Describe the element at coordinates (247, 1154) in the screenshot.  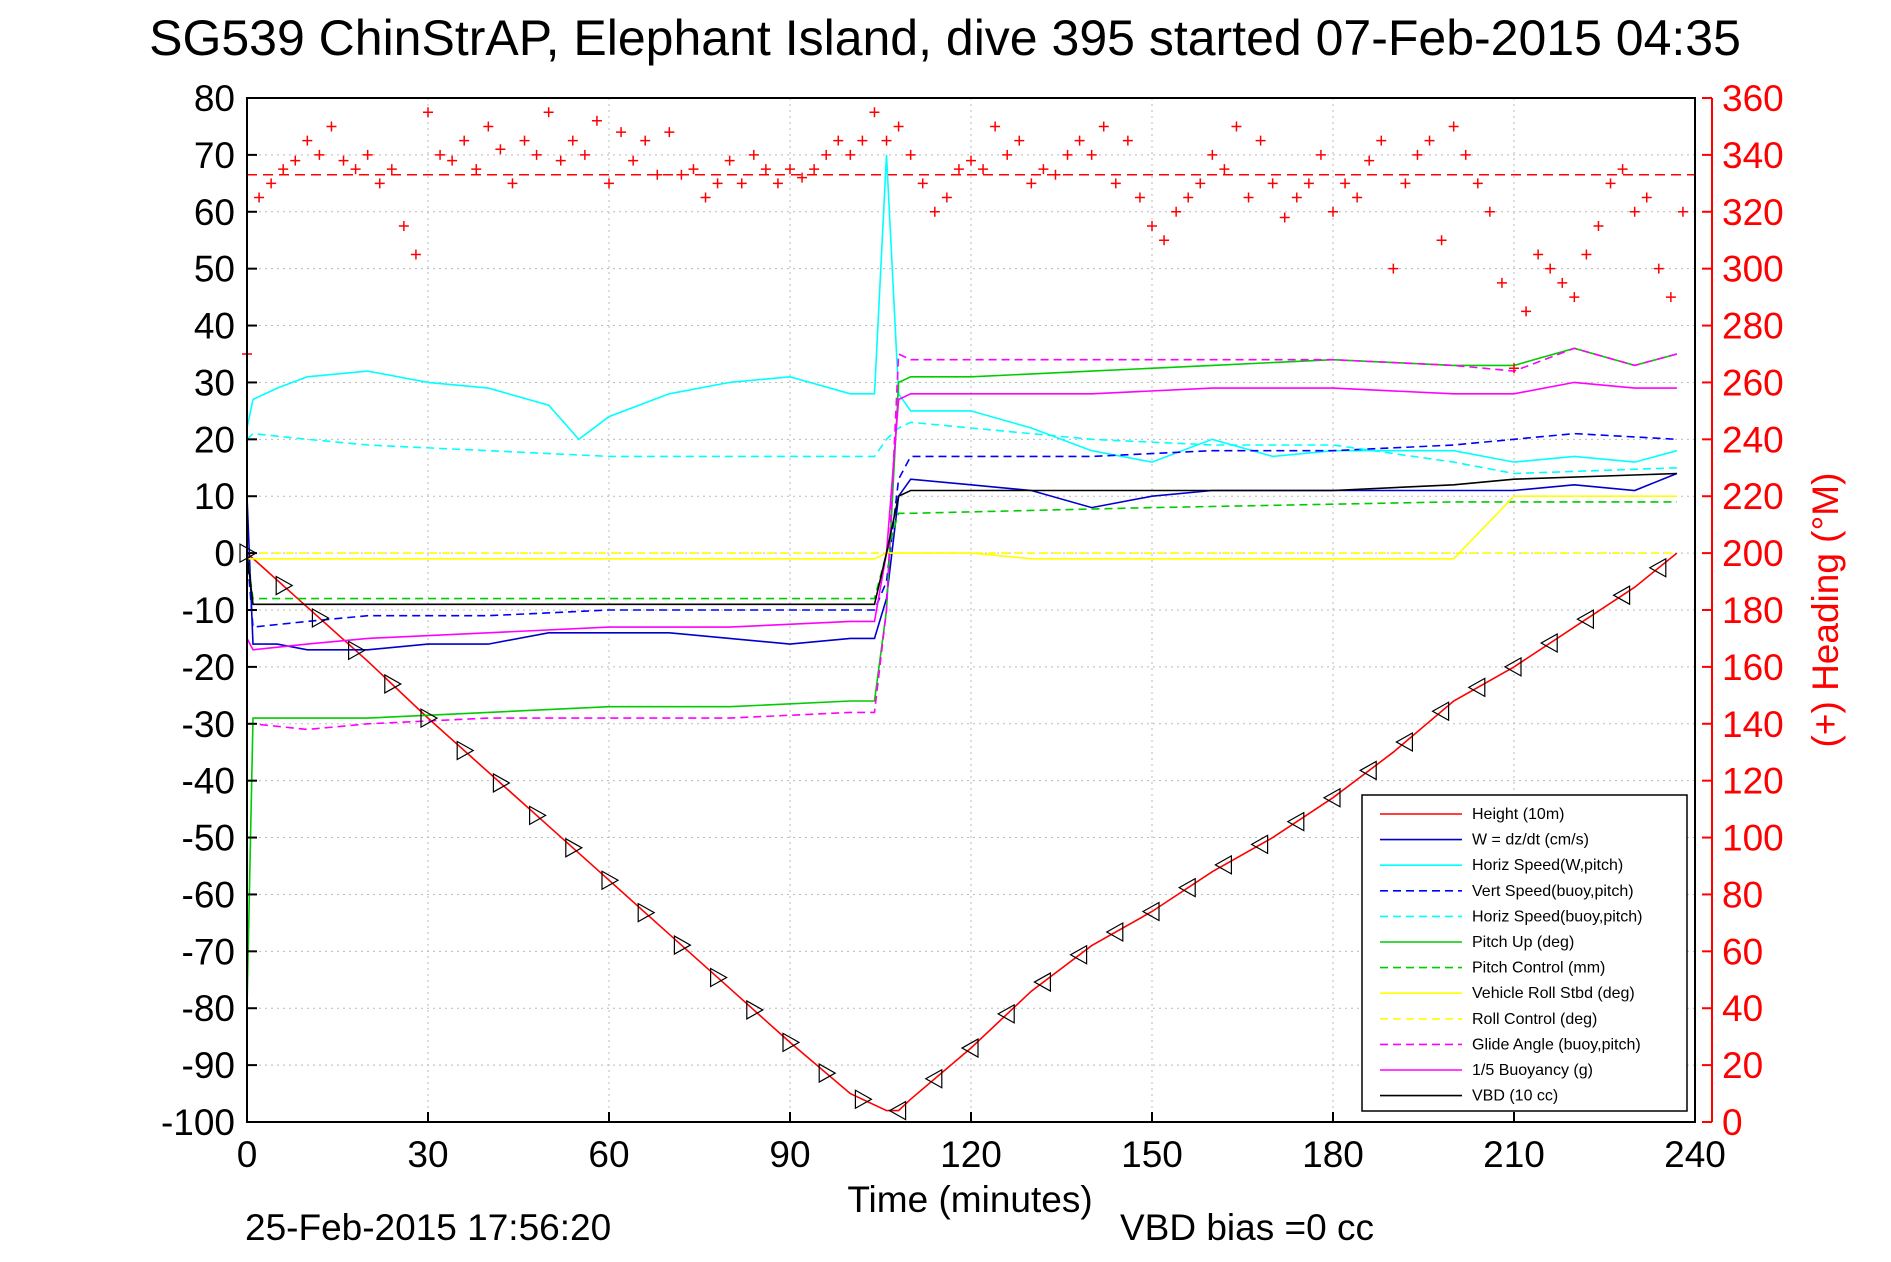
I see `x-tick-label: 0` at that location.